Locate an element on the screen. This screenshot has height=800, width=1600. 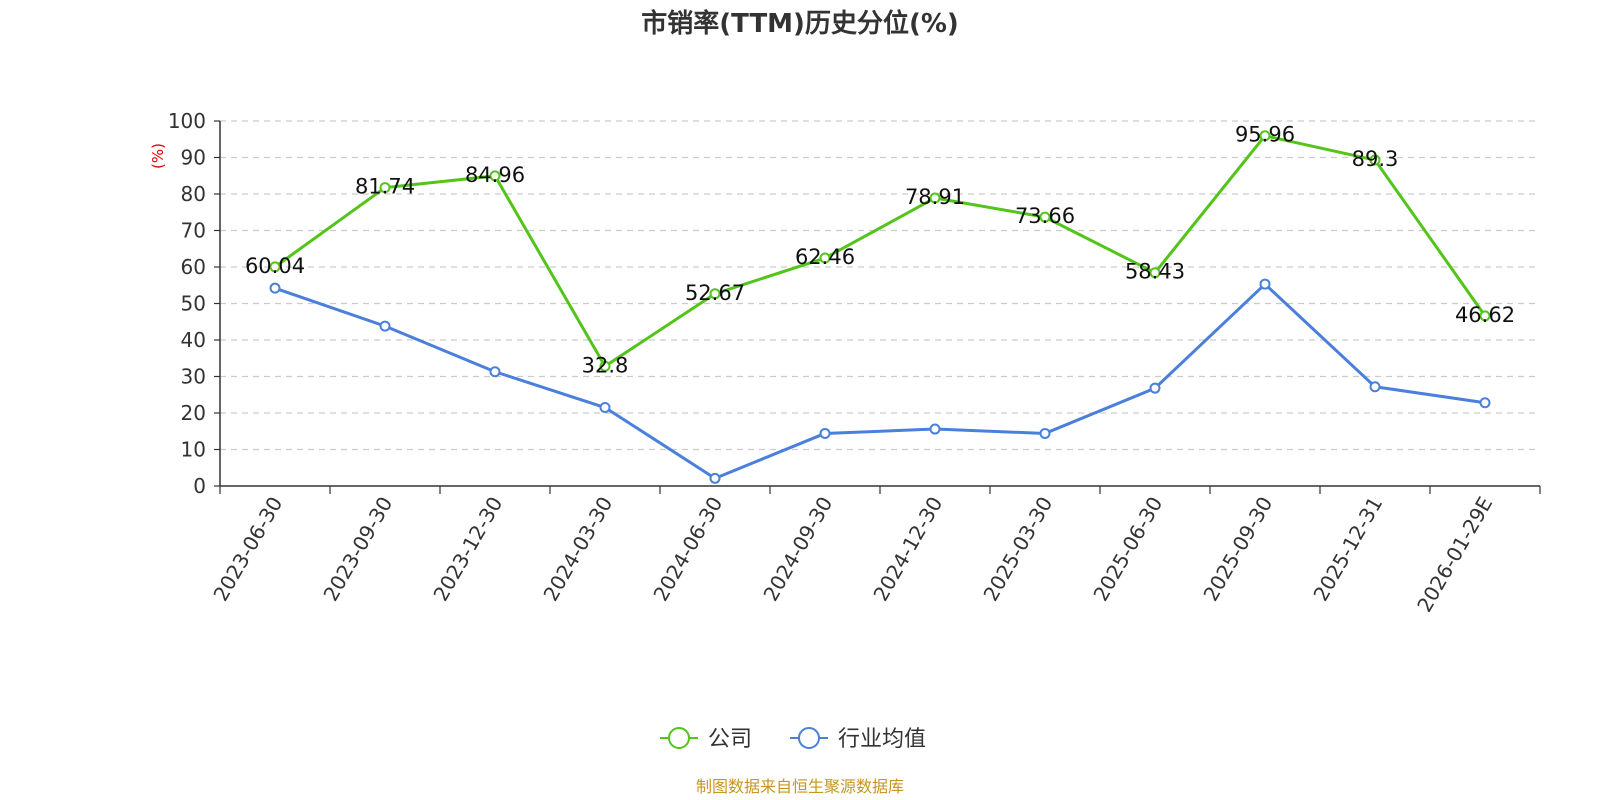
y-tick-label: 0 is located at coordinates (199, 486).